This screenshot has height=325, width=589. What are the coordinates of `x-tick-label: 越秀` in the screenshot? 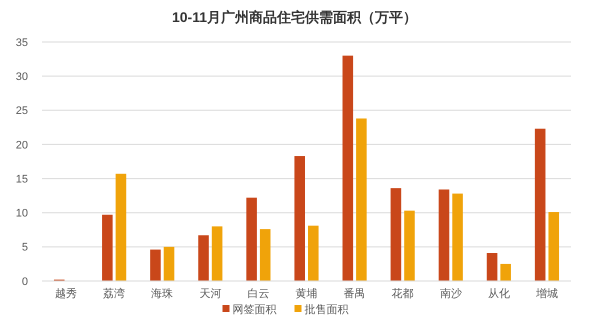 It's located at (66, 293).